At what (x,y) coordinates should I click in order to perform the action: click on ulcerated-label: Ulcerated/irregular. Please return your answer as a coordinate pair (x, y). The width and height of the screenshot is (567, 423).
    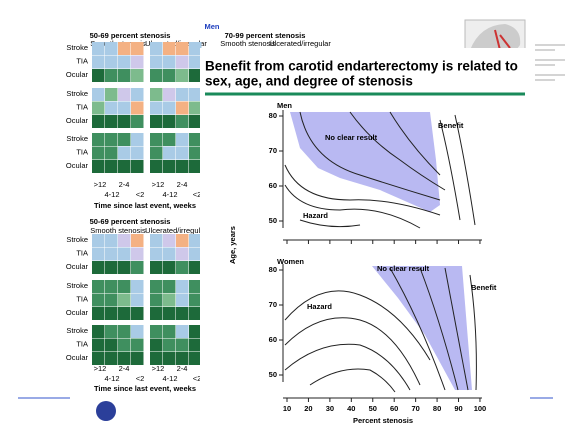
    Looking at the image, I should click on (176, 230).